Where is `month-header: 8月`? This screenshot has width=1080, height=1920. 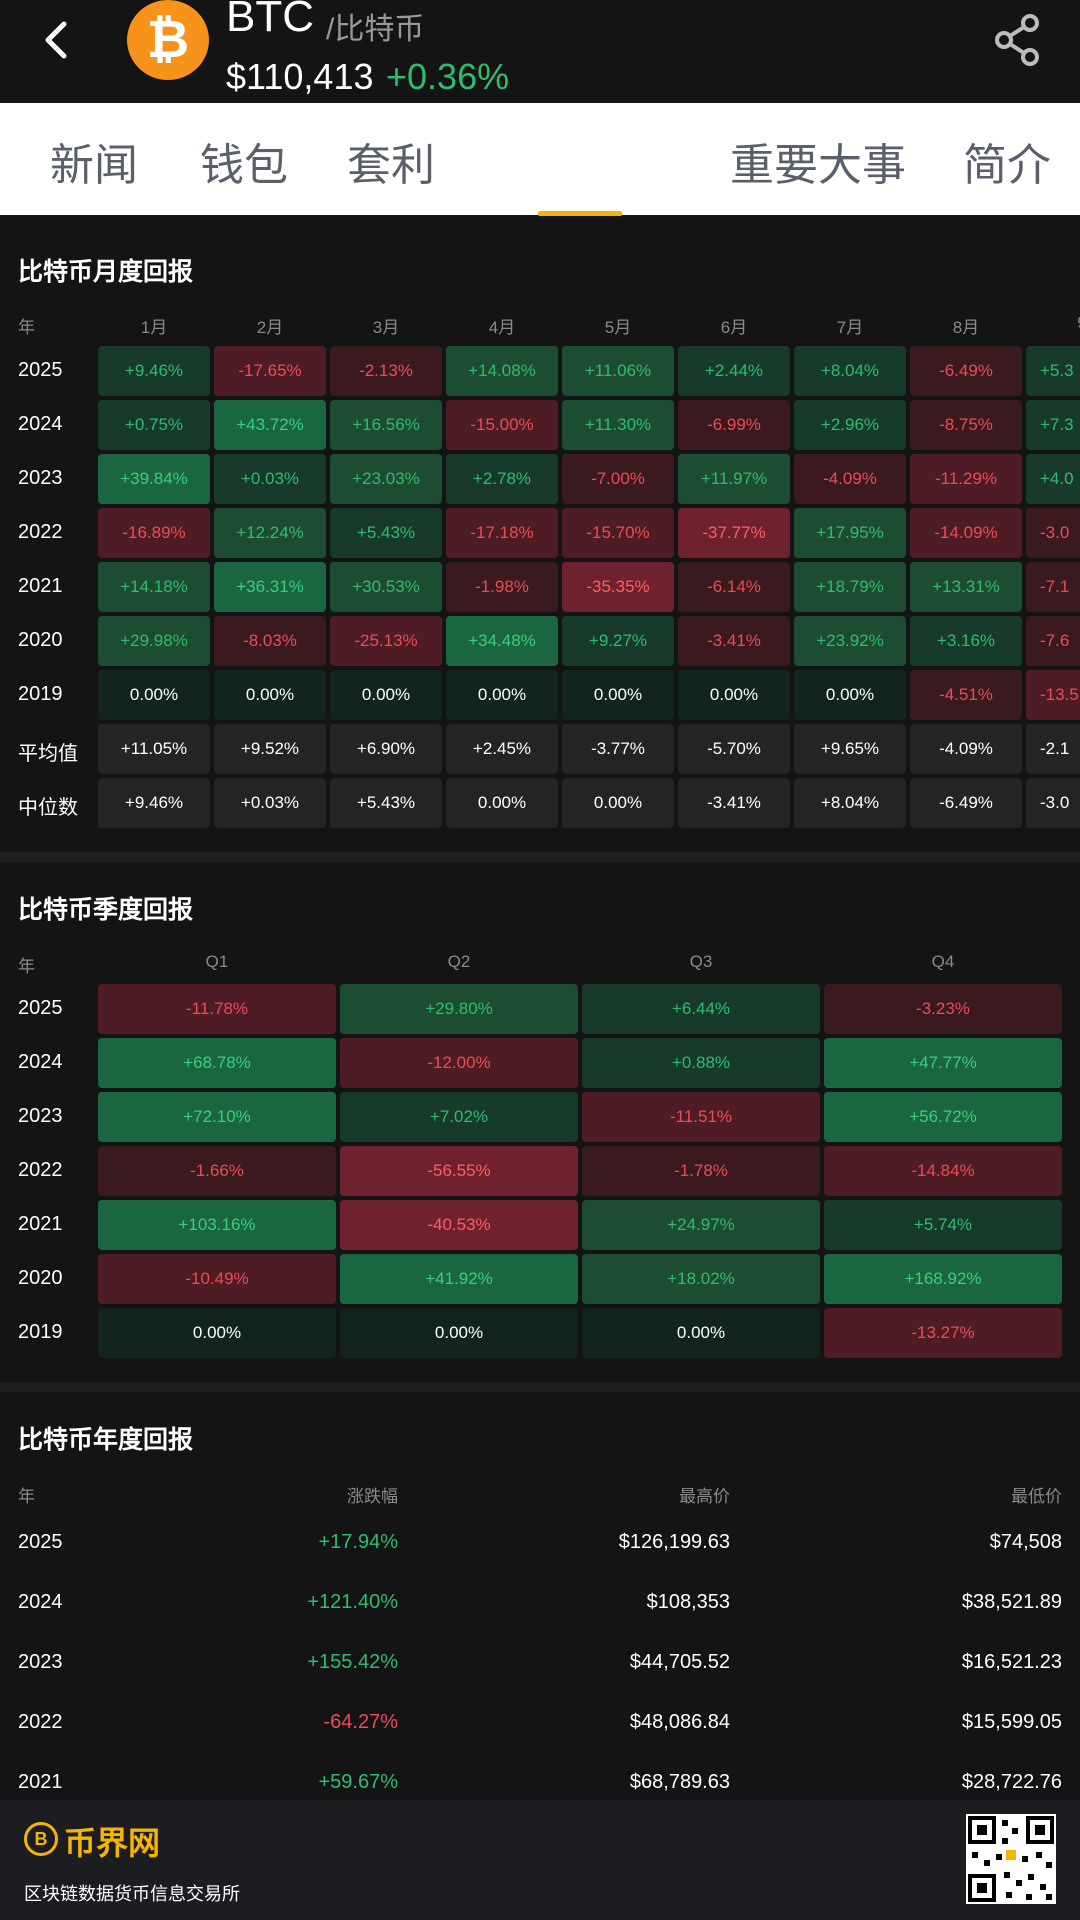 month-header: 8月 is located at coordinates (966, 327).